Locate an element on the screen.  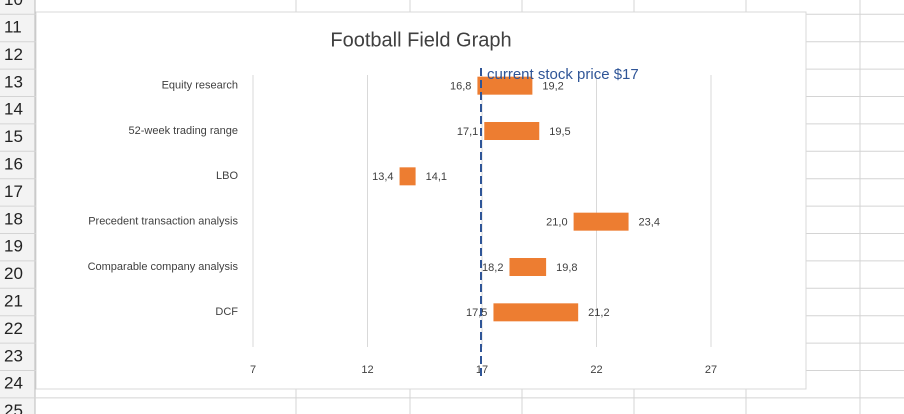
row-number: 10 is located at coordinates (13, 4).